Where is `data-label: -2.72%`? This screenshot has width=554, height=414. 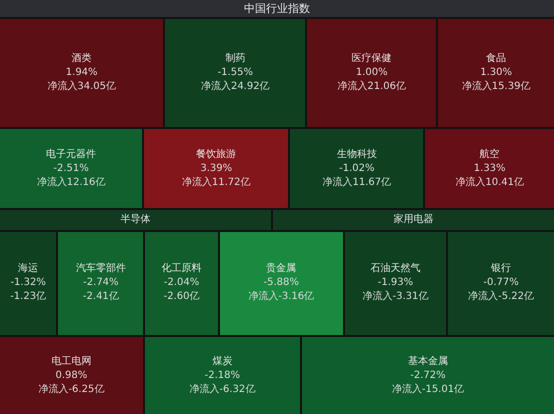
data-label: -2.72% is located at coordinates (428, 375).